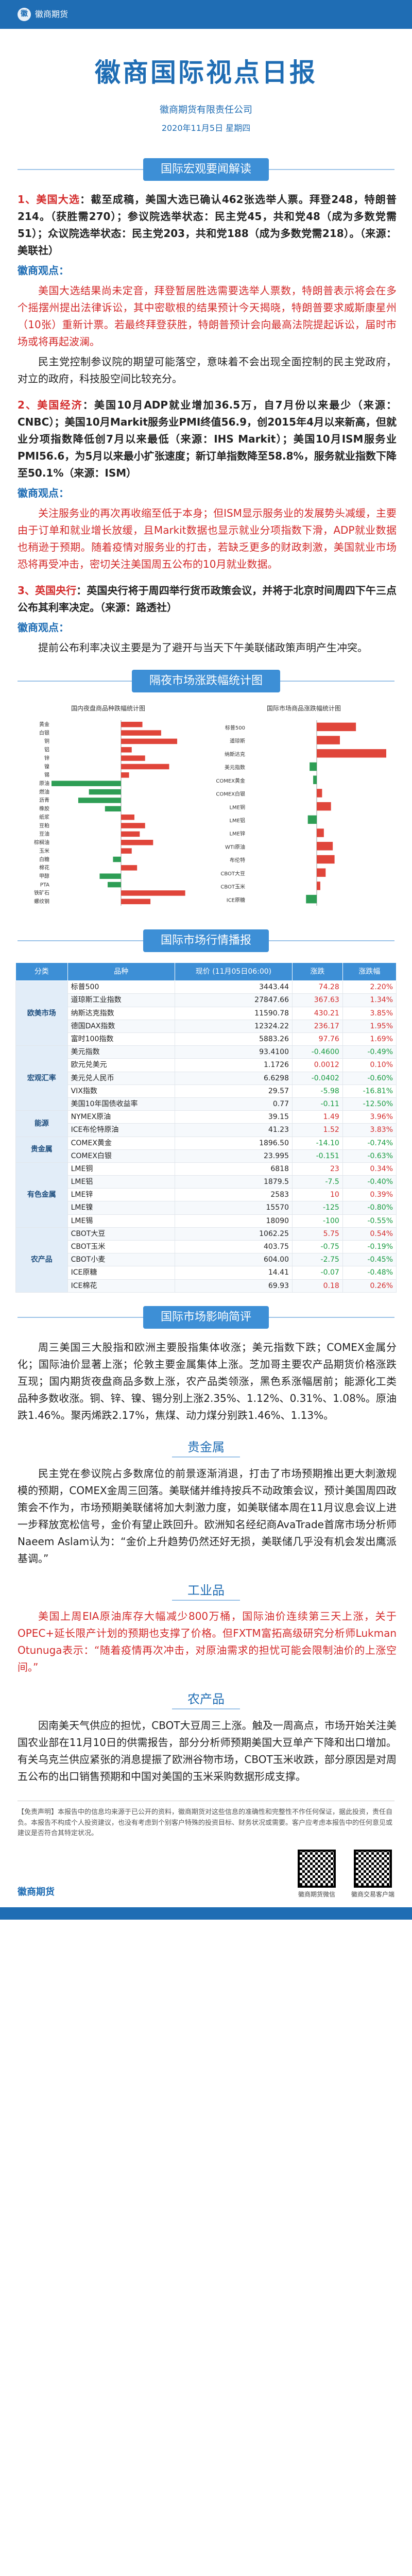 This screenshot has width=412, height=2576. Describe the element at coordinates (121, 1013) in the screenshot. I see `table-cell: 纳斯达克指数` at that location.